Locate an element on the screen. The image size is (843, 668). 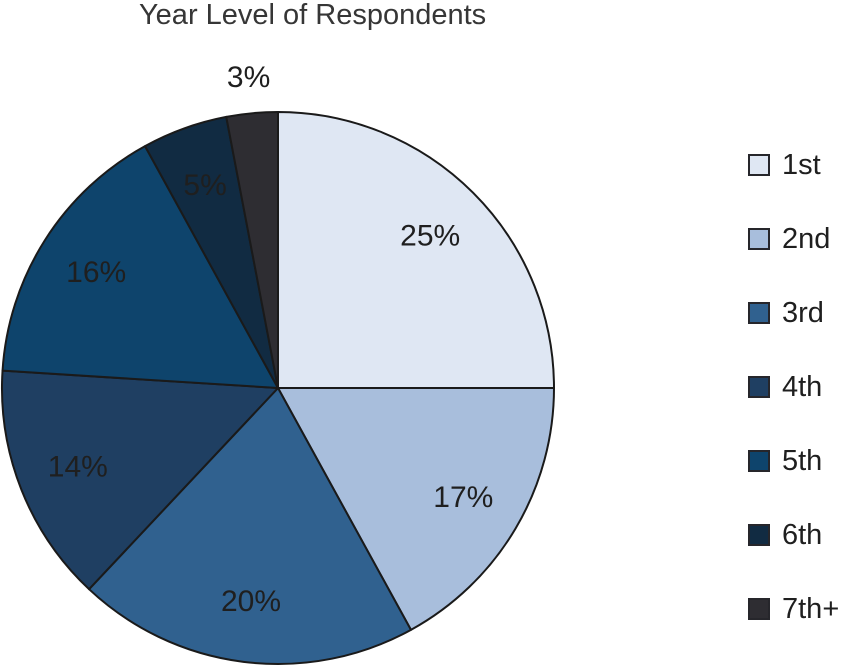
legend-swatch-6th is located at coordinates (759, 535).